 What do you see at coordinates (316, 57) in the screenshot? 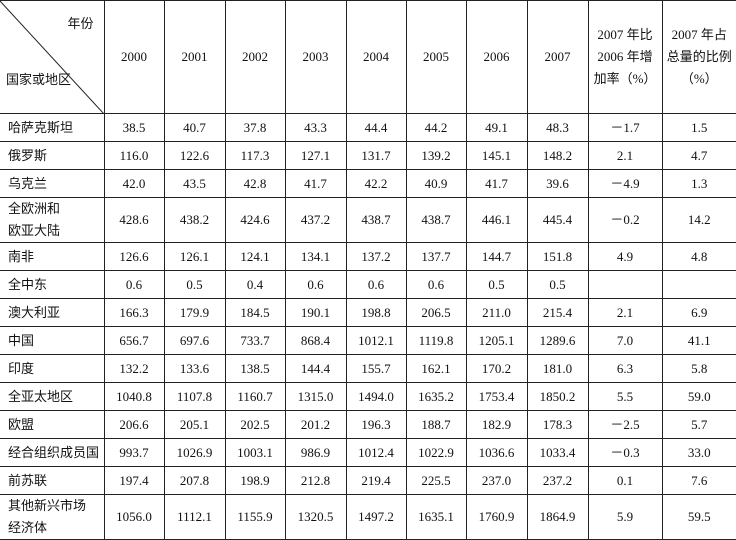
I see `header-line: 2003` at bounding box center [316, 57].